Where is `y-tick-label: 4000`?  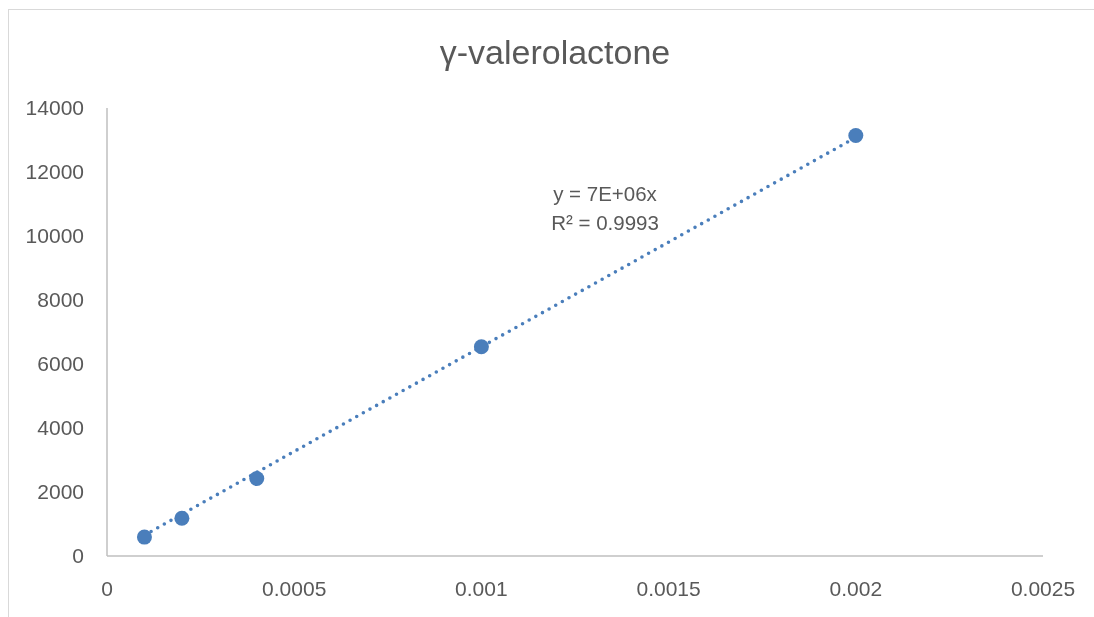
y-tick-label: 4000 is located at coordinates (60, 428).